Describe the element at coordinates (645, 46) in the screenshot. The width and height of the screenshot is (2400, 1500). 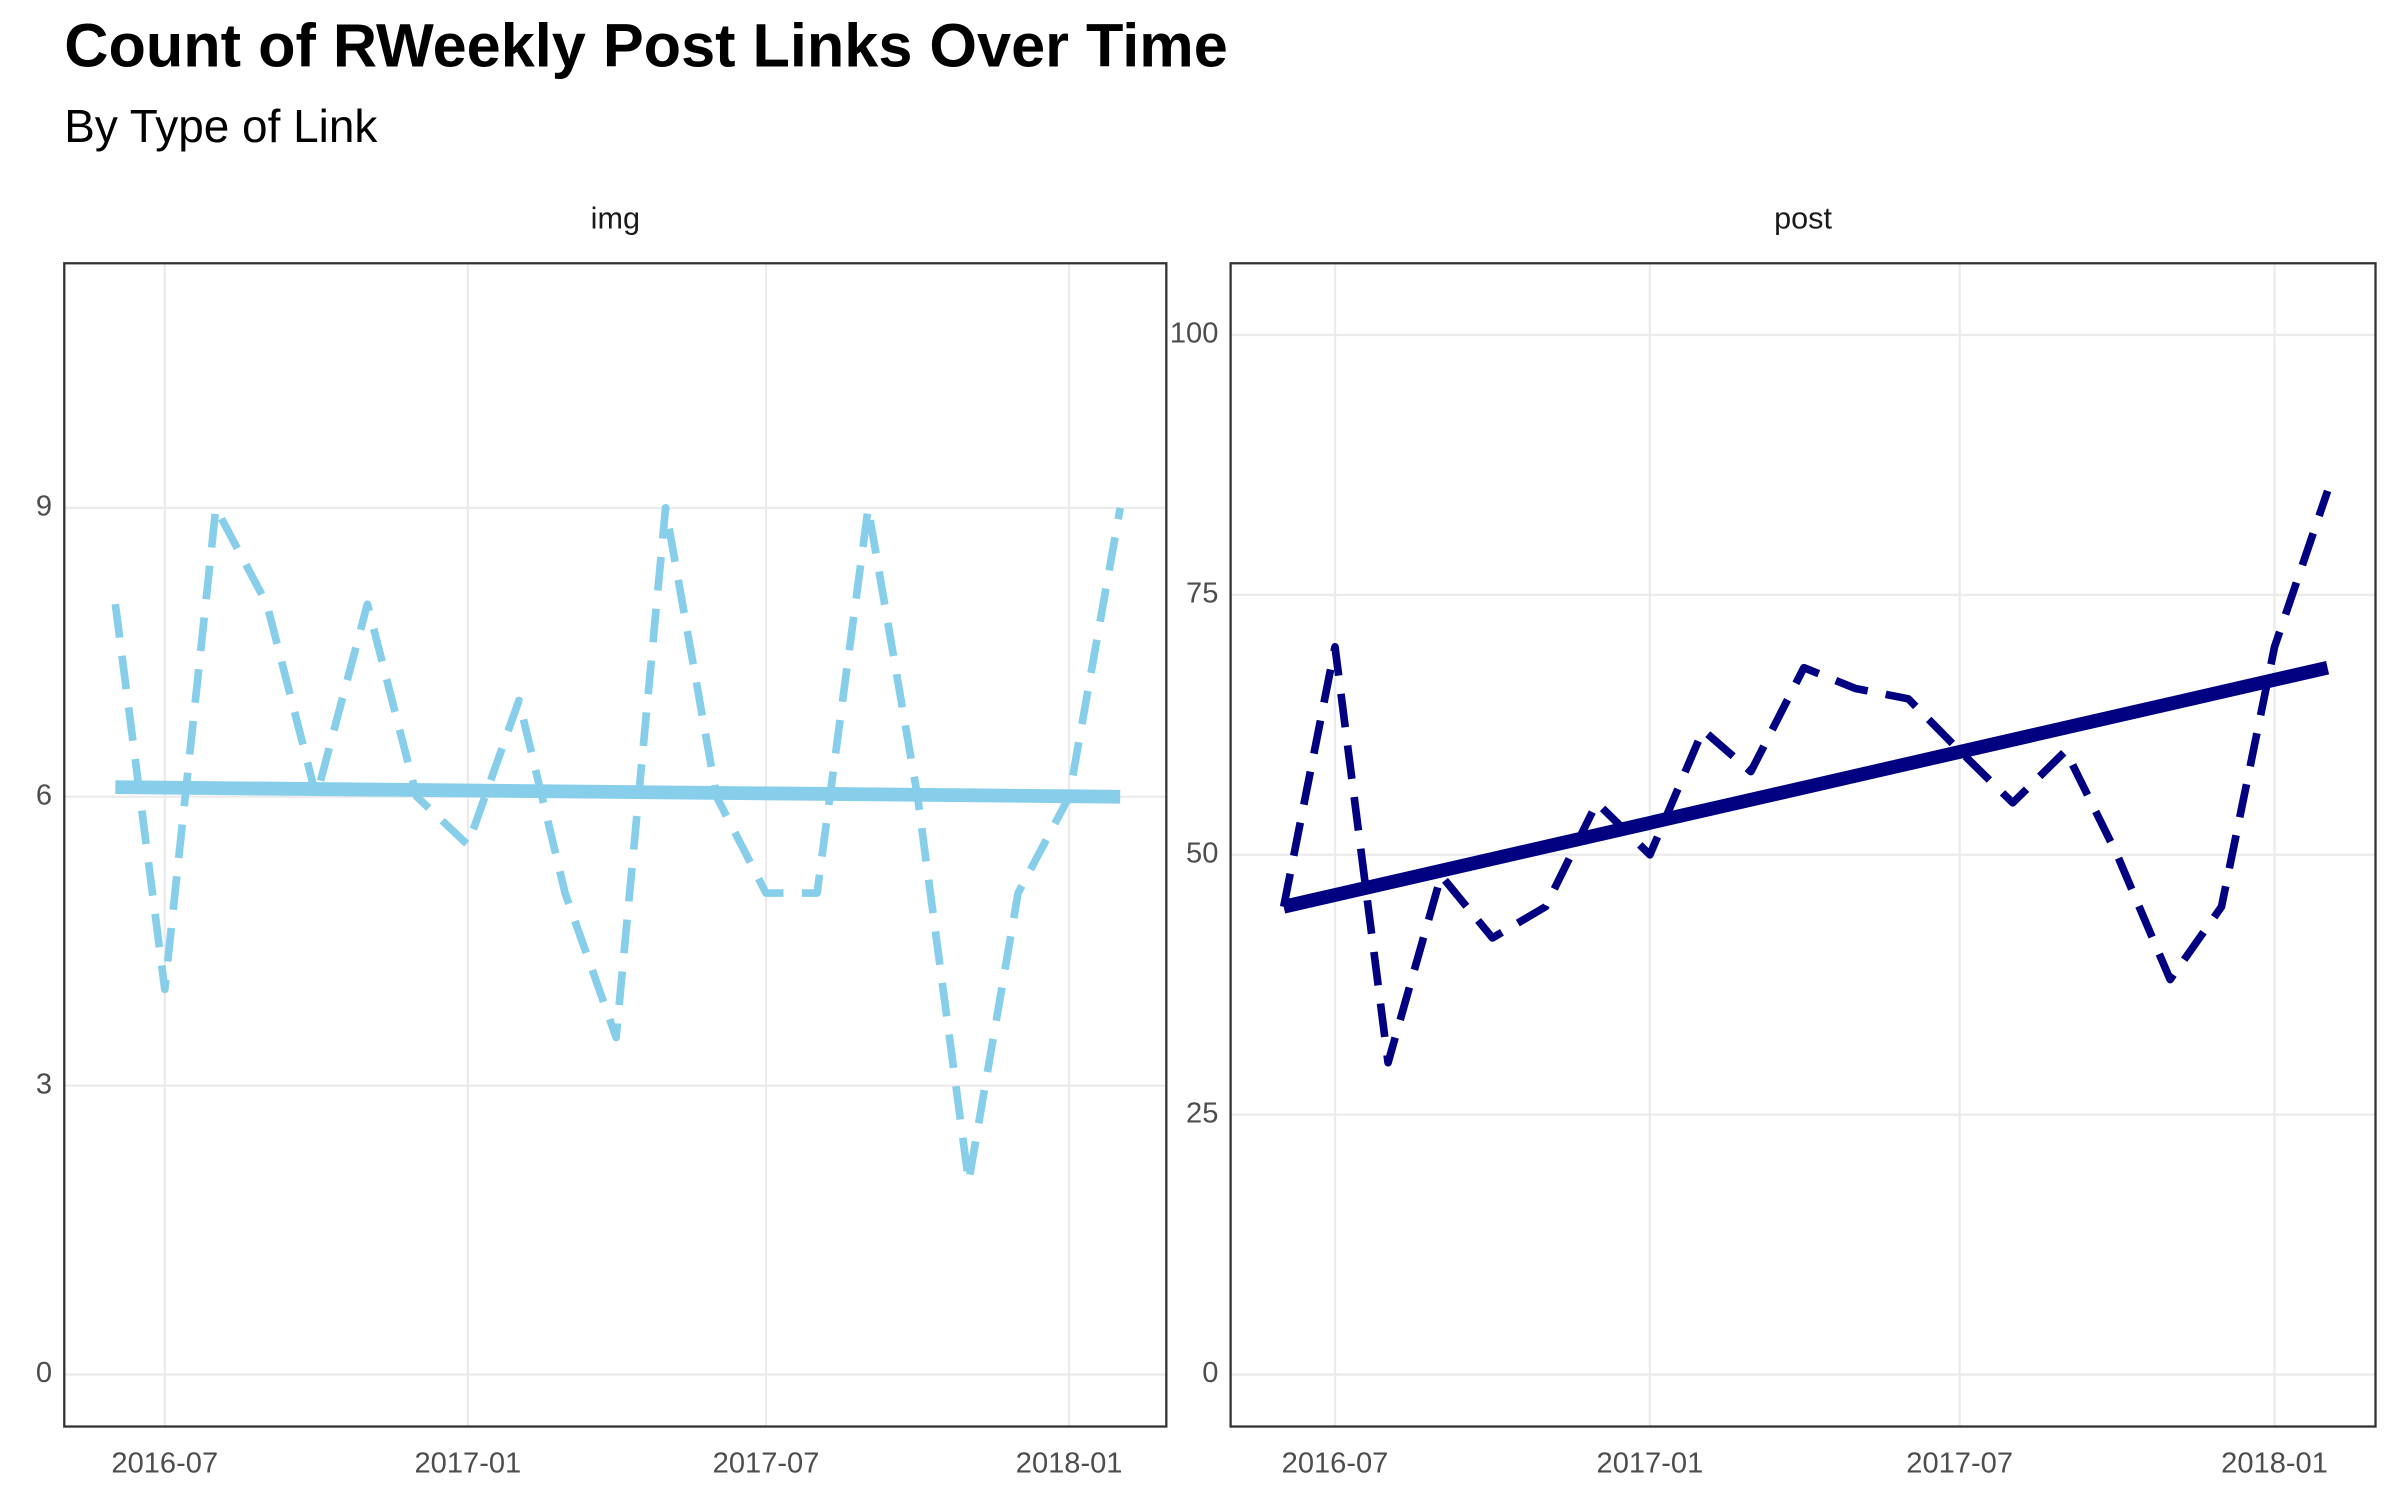
I see `chart-title: Count of RWeekly Post Links Over Time` at that location.